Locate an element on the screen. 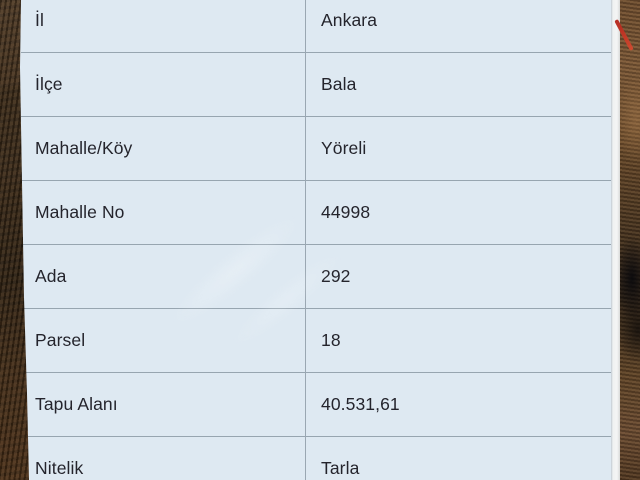  row-label: Mahalle No is located at coordinates (80, 212).